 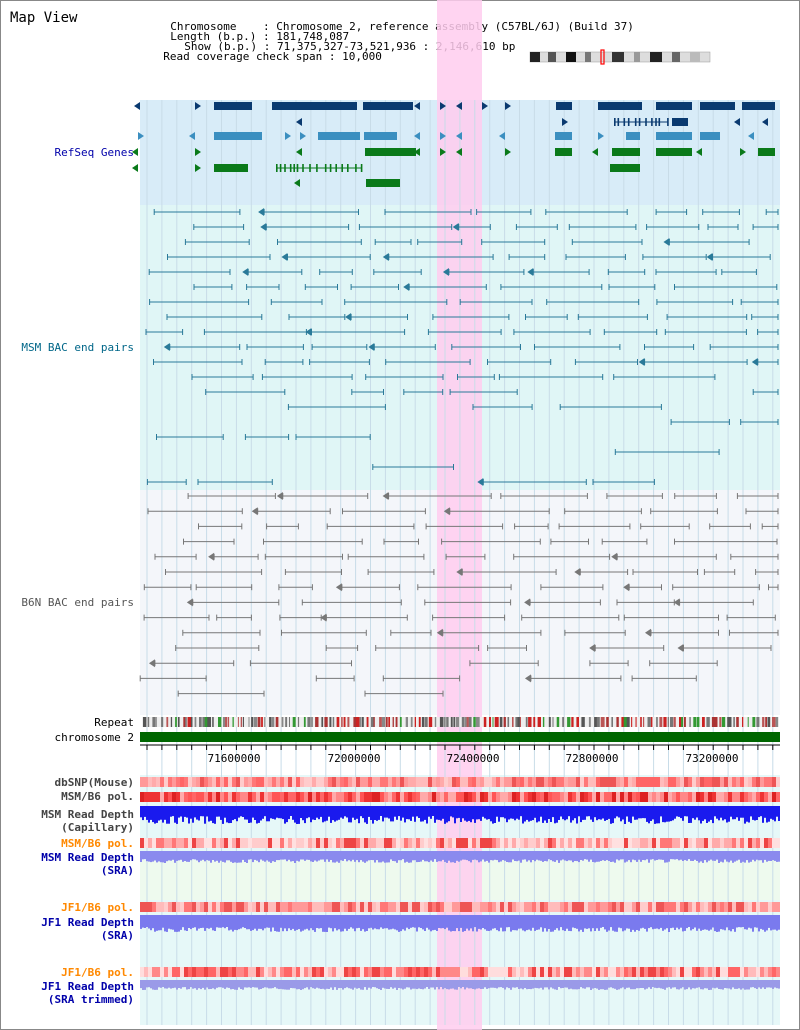 I want to click on chromosome-bar, so click(x=460, y=737).